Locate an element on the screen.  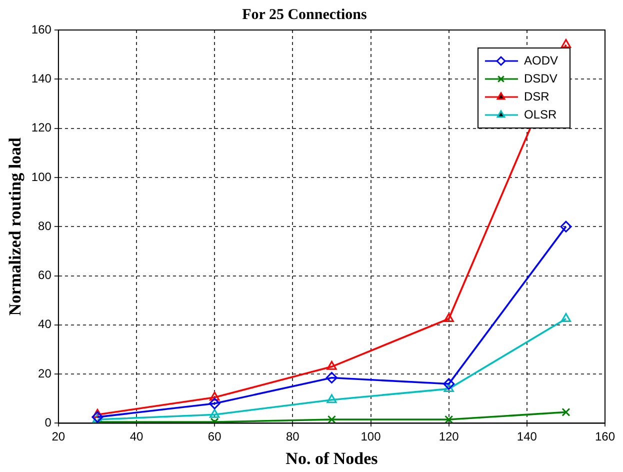
x-axis-title: No. of Nodes is located at coordinates (332, 458).